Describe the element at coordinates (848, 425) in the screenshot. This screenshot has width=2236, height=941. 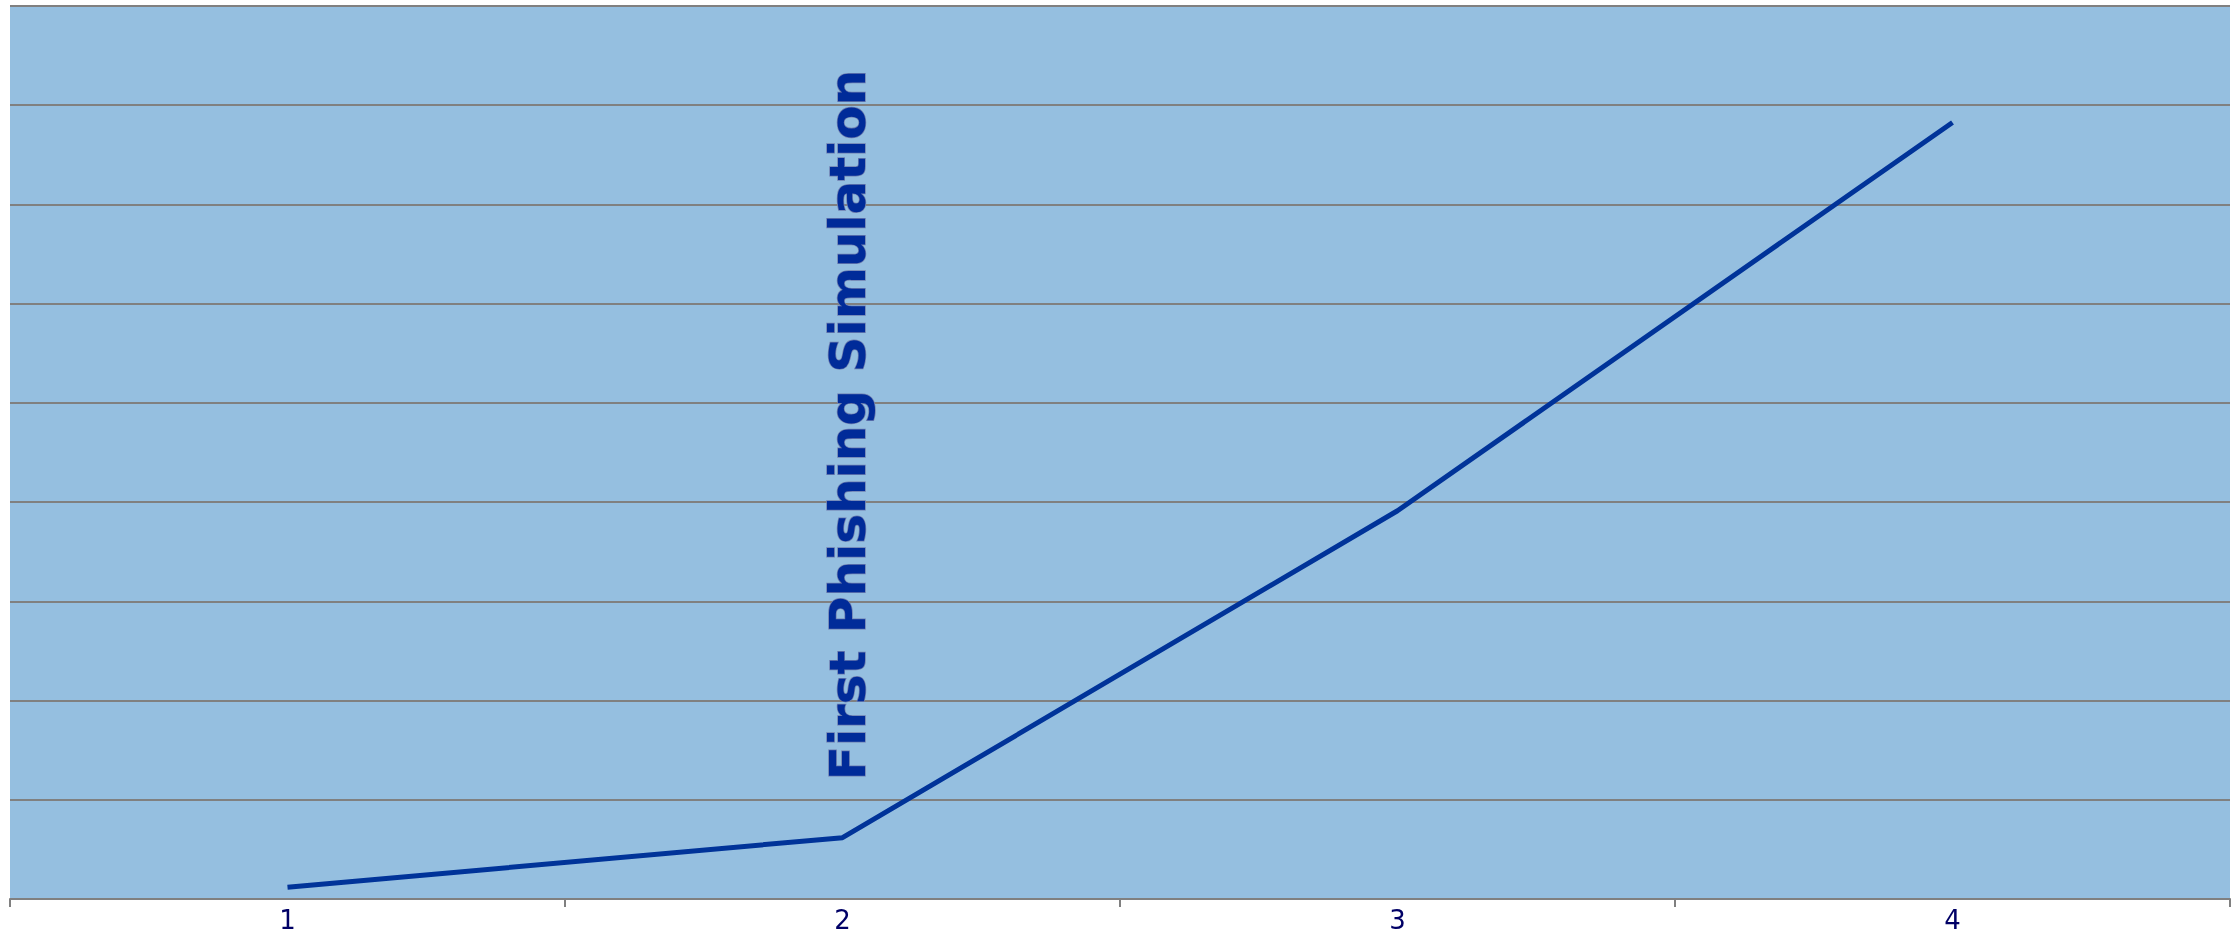
I see `annotation: First Phishing Simulation` at that location.